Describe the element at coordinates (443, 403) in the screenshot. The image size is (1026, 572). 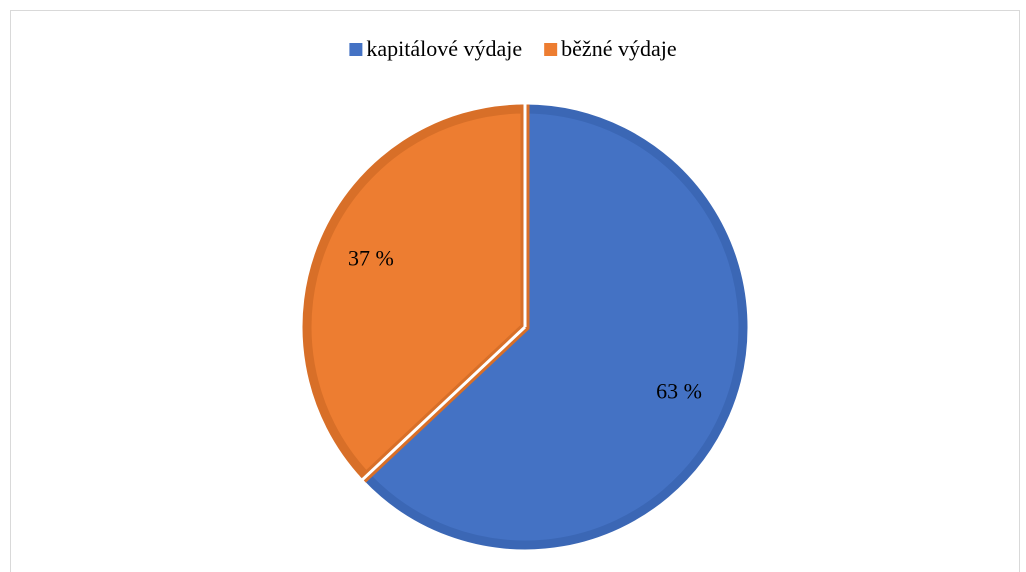
I see `slice-separator` at that location.